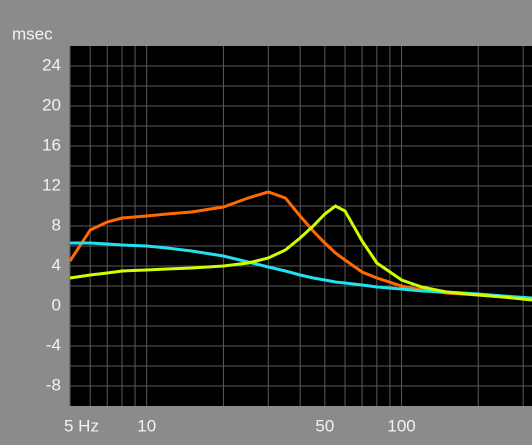 Image resolution: width=532 pixels, height=445 pixels. I want to click on y-axis-label: msec, so click(32, 33).